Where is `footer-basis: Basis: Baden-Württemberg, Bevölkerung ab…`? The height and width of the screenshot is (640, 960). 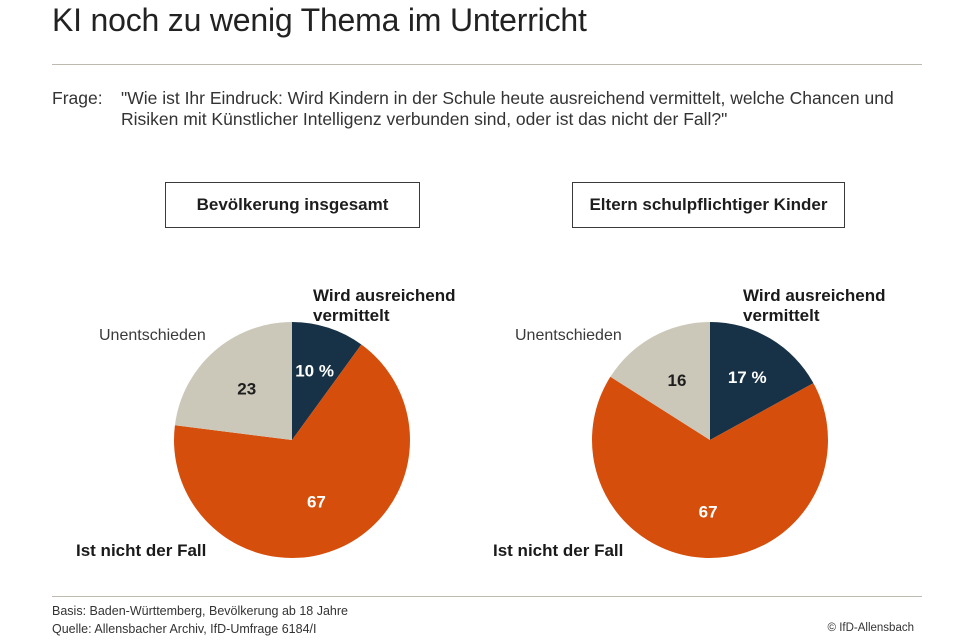
footer-basis: Basis: Baden-Württemberg, Bevölkerung ab… is located at coordinates (200, 611).